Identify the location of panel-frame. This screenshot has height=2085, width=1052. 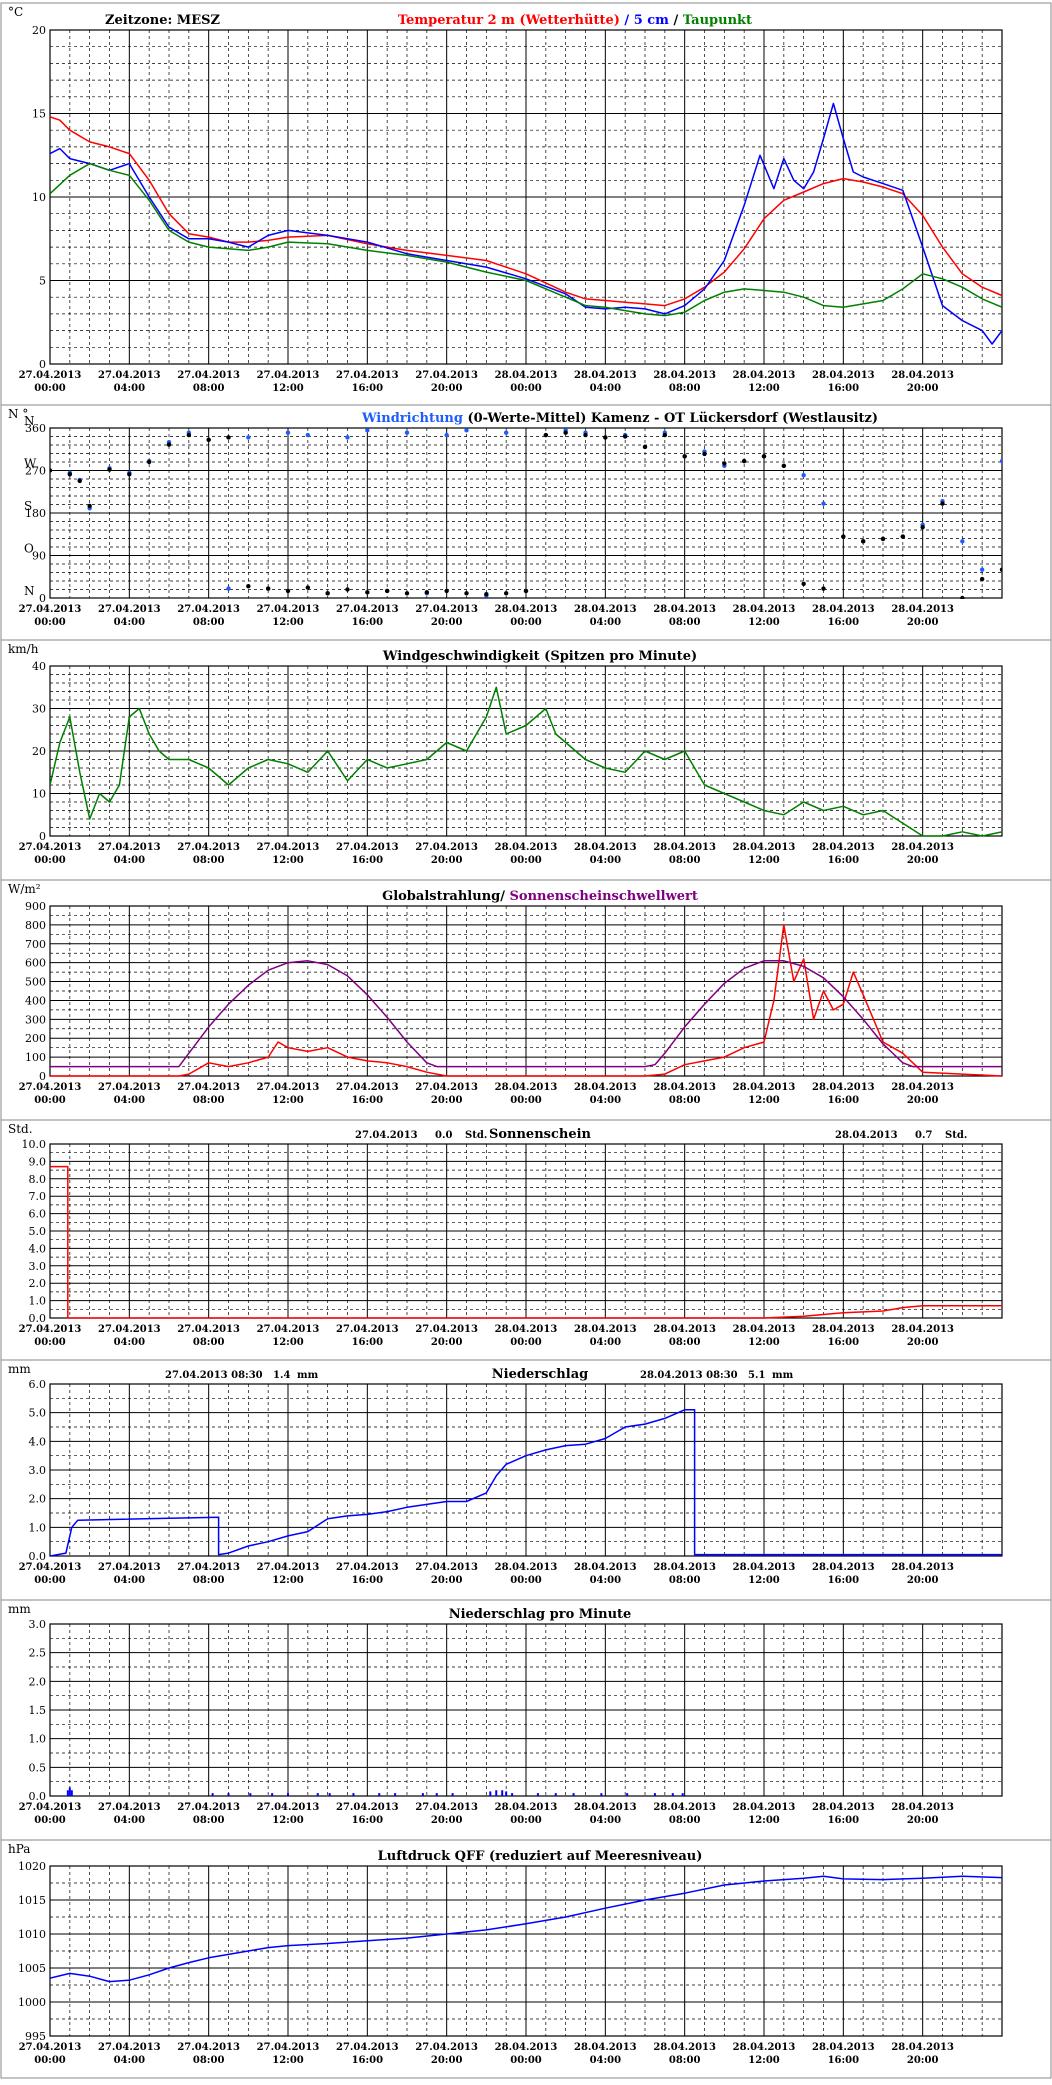
(526, 1959).